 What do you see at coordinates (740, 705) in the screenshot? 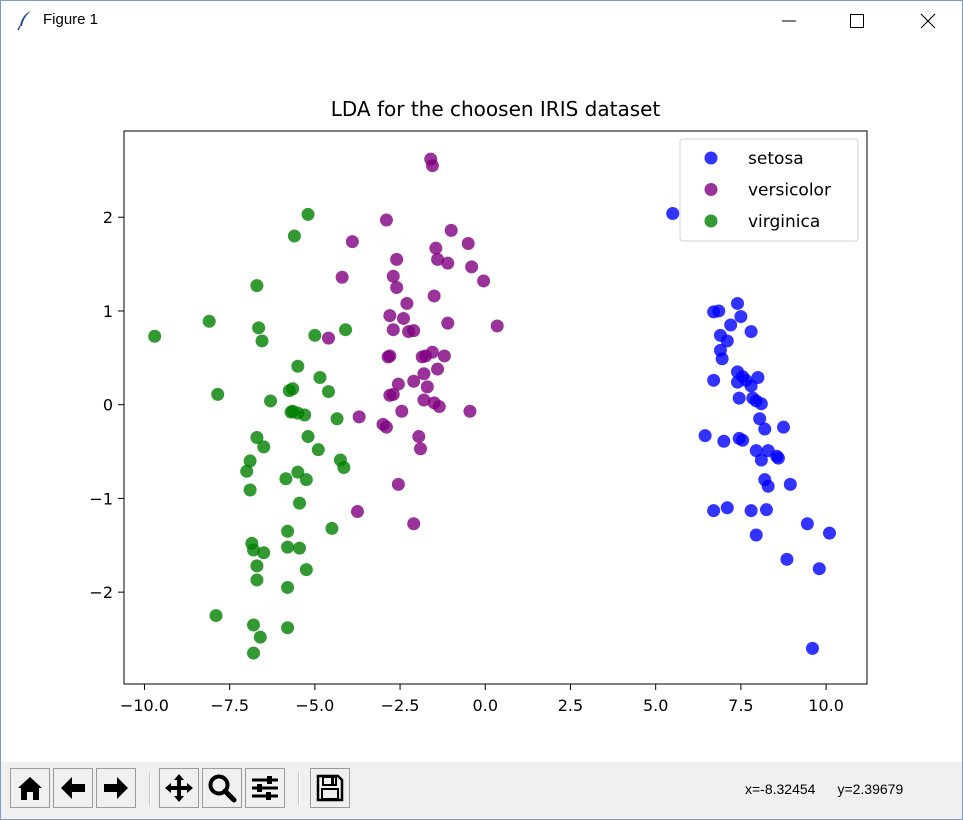
I see `x-tick-label: 7.5` at bounding box center [740, 705].